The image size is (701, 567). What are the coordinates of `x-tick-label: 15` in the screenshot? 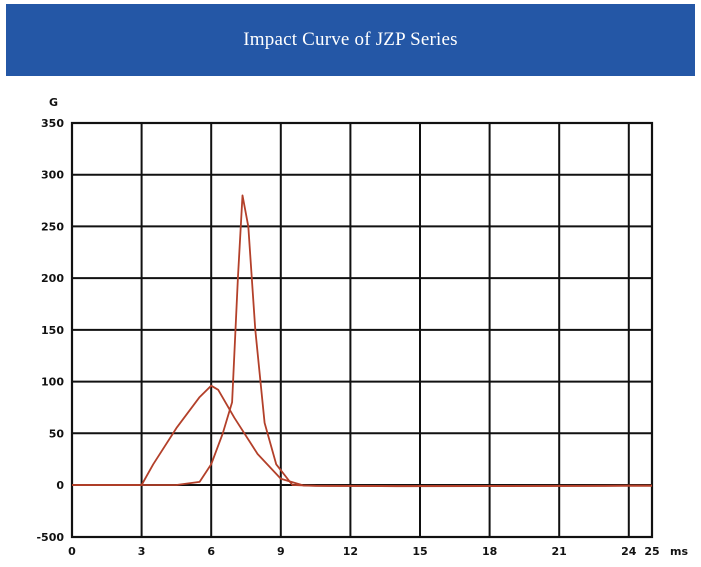 It's located at (419, 551).